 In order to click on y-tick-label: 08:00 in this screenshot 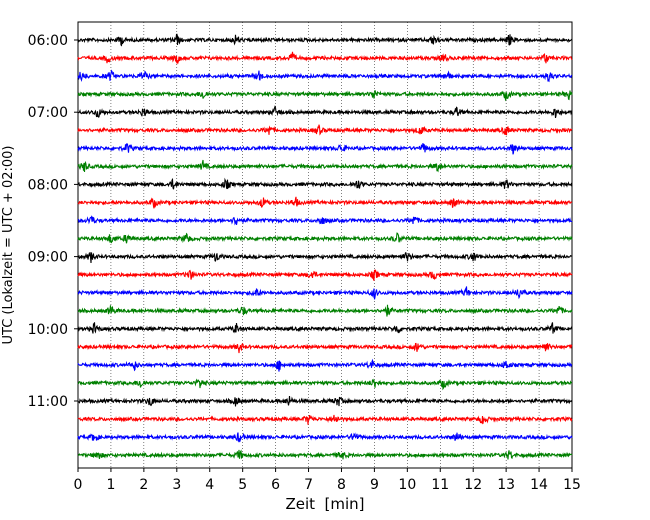, I will do `click(48, 185)`.